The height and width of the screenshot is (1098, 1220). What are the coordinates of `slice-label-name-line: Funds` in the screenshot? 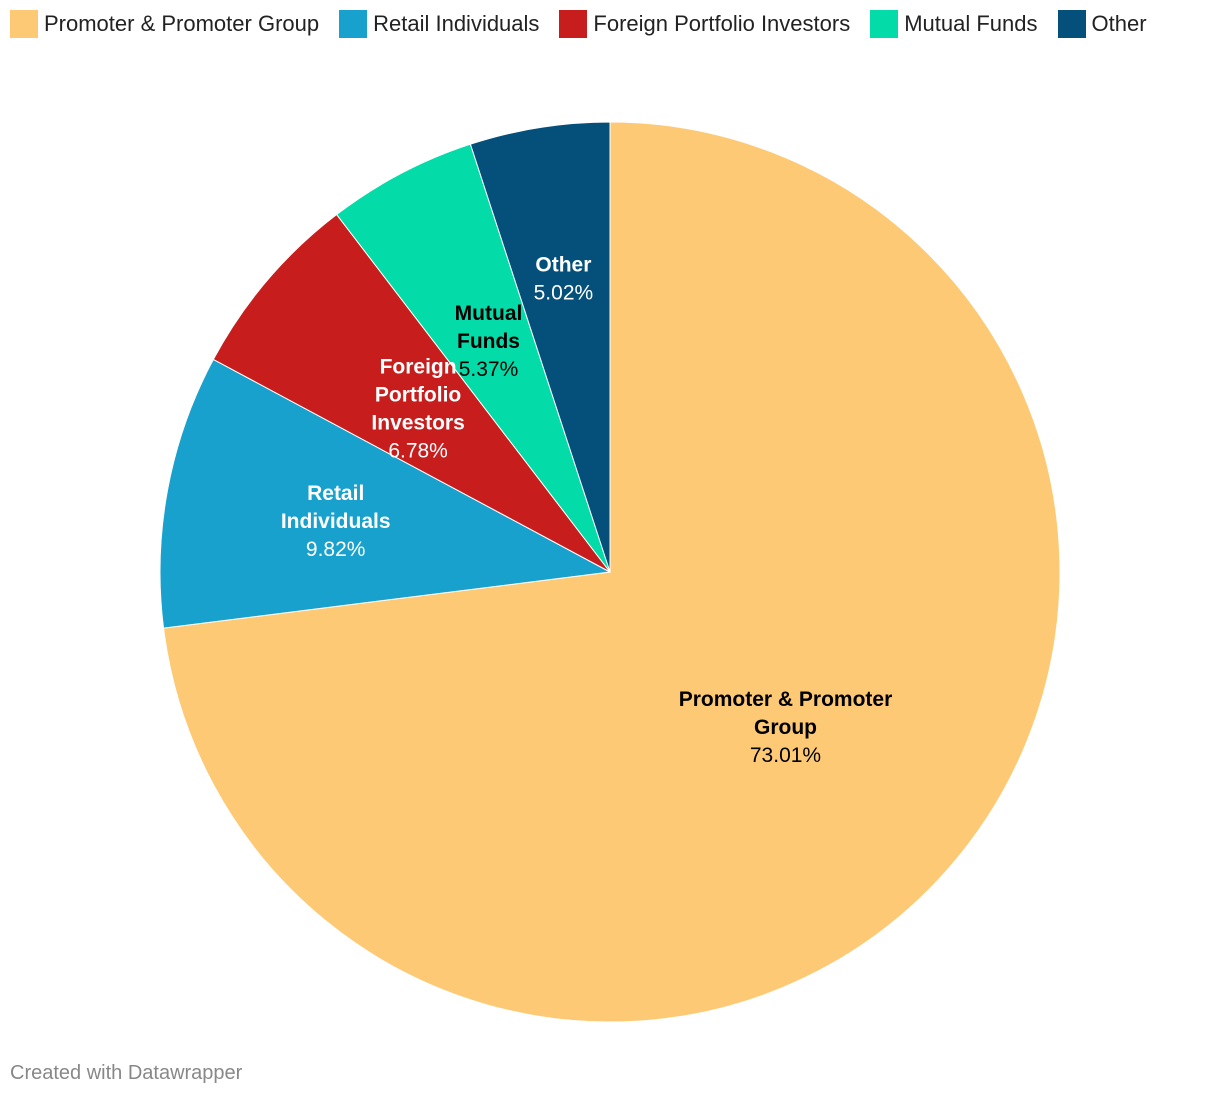 It's located at (488, 341).